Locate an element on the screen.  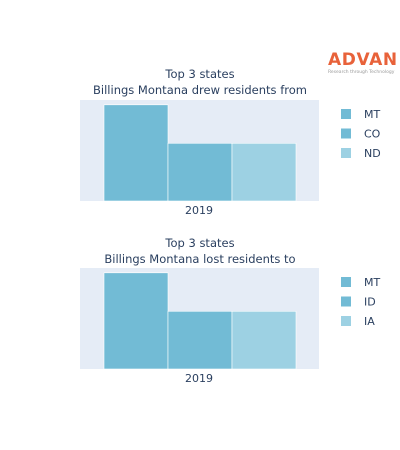
bar-nd is located at coordinates (264, 172).